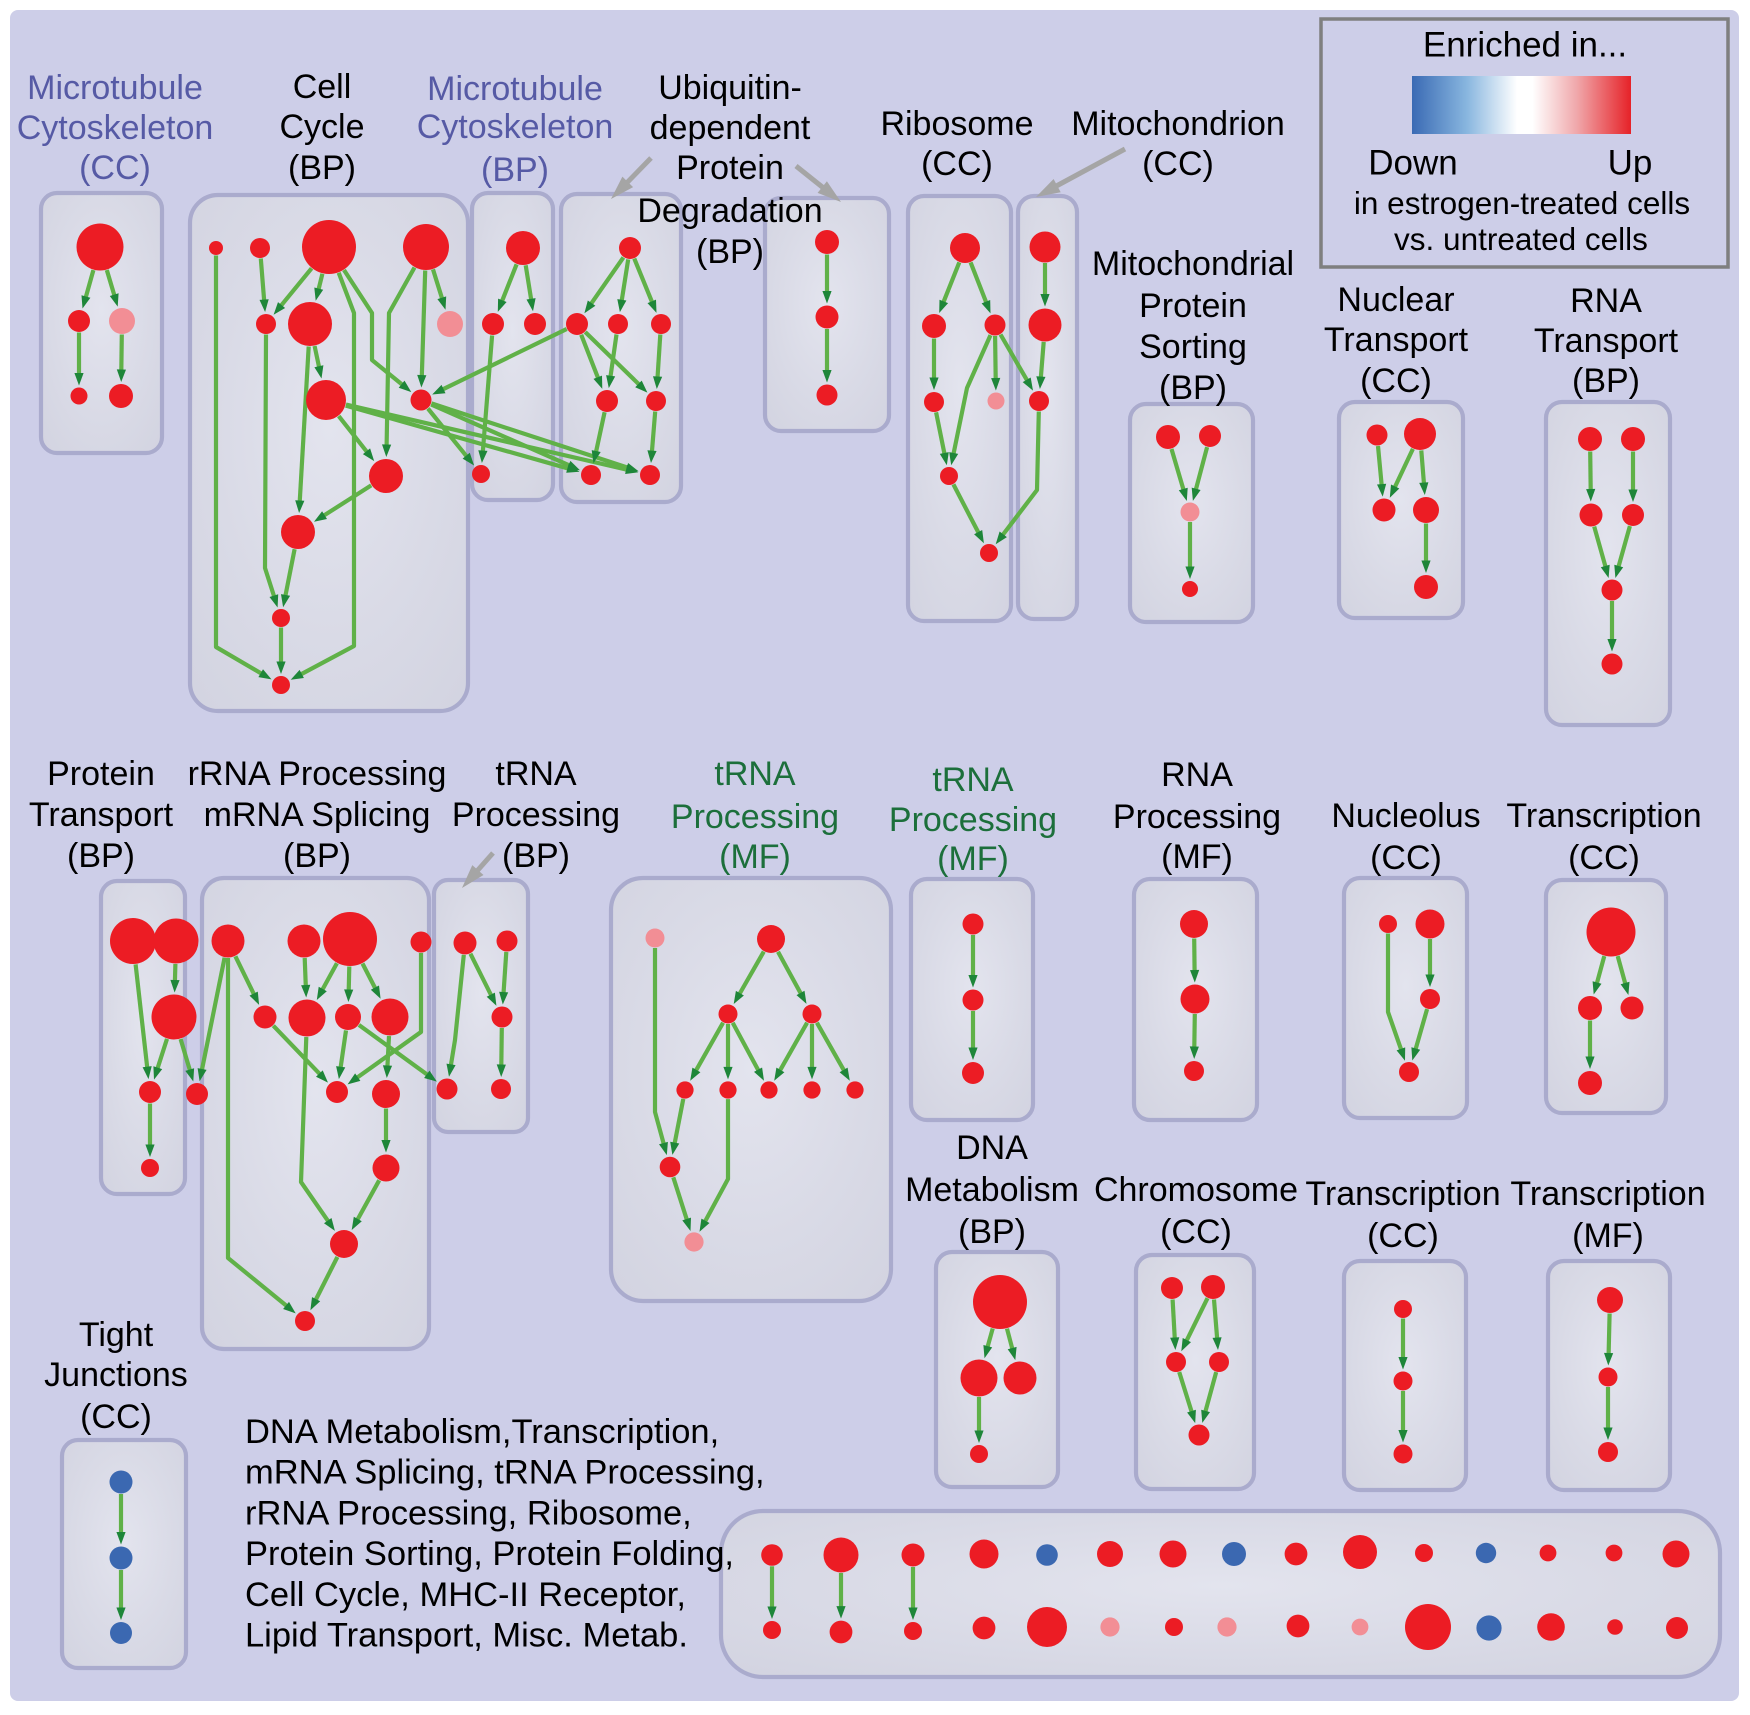  Describe the element at coordinates (1521, 239) in the screenshot. I see `svg-text: vs. untreated cells` at that location.